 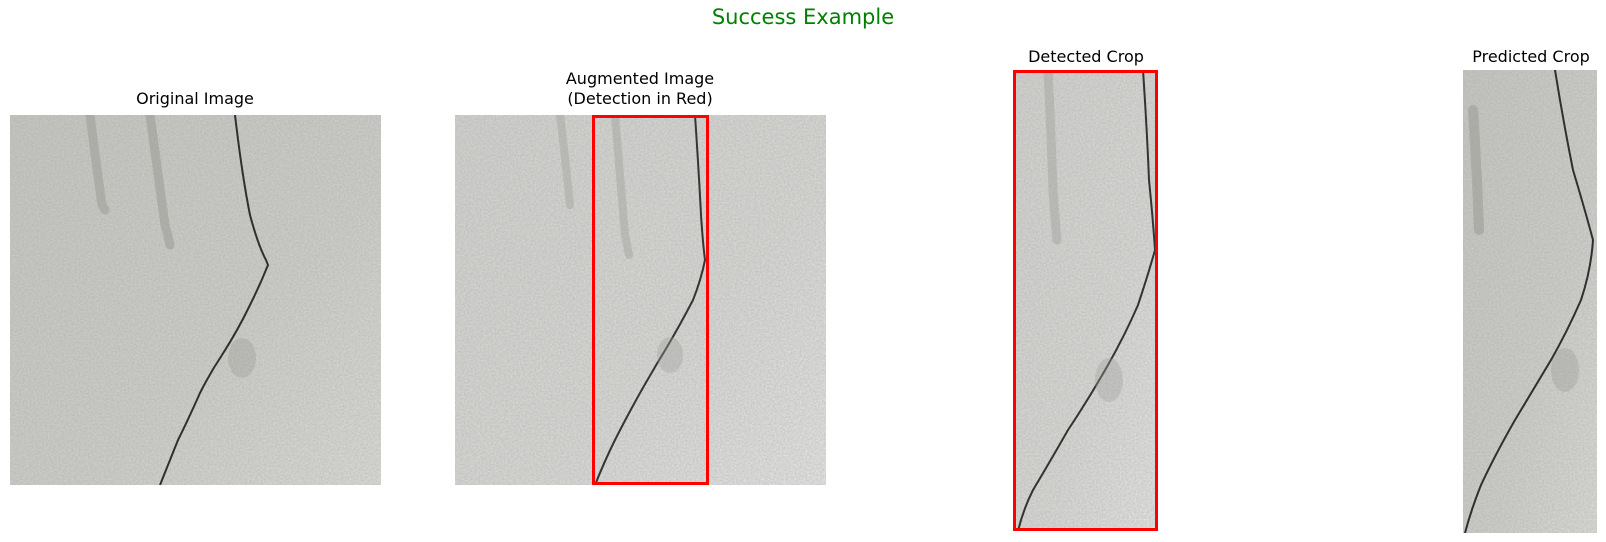 I want to click on detected-crop-image, so click(x=1085, y=300).